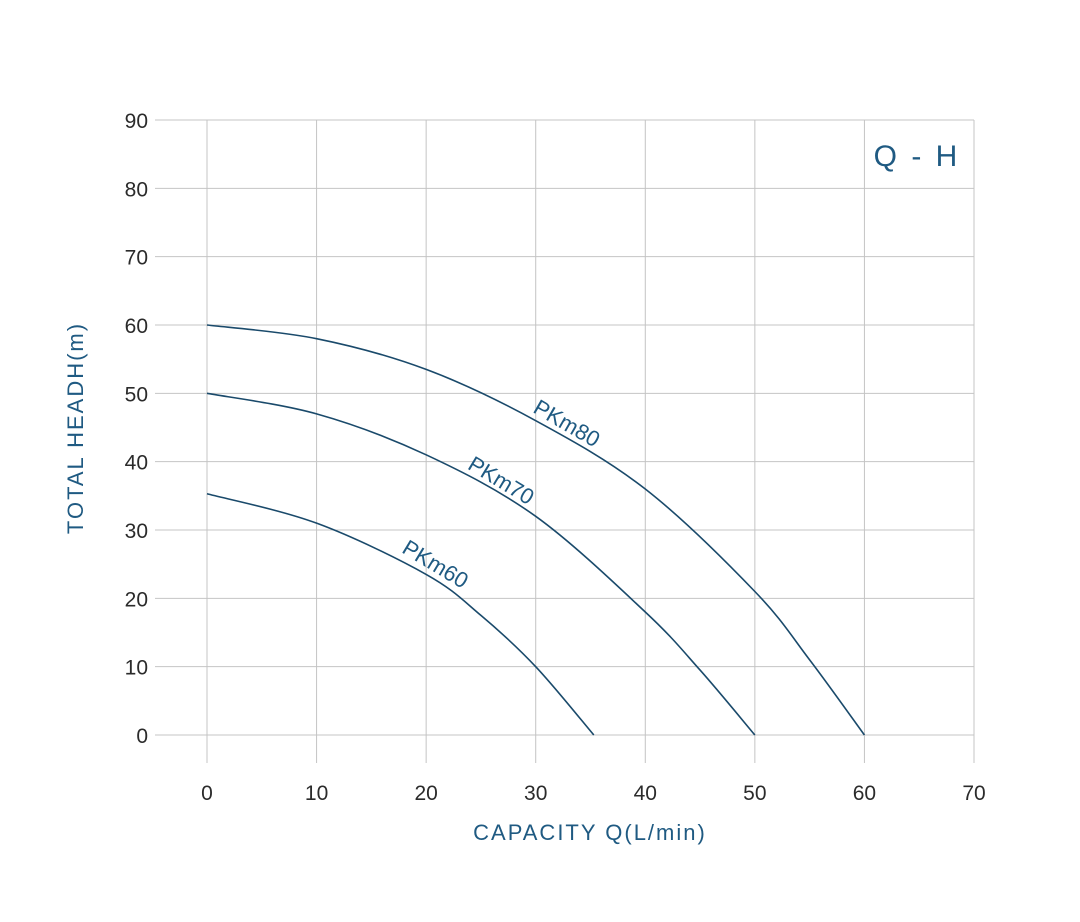 Image resolution: width=1080 pixels, height=922 pixels. I want to click on x-axis-title: CAPACITY Q(L/min), so click(590, 832).